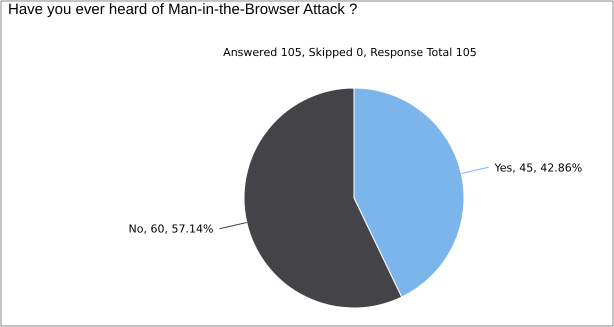  I want to click on slice-label: Yes, so click(503, 167).